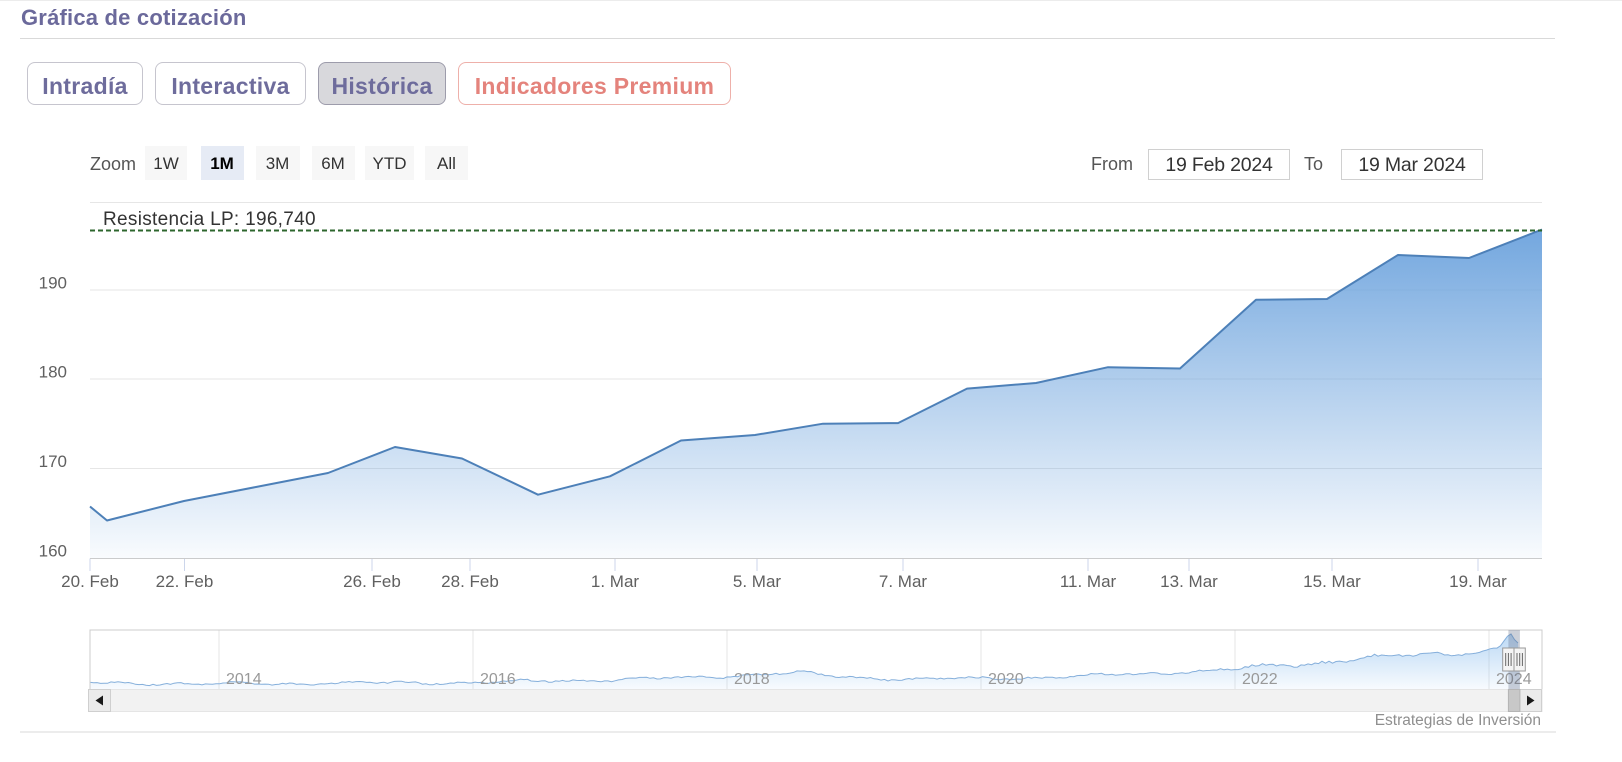 This screenshot has height=762, width=1622. What do you see at coordinates (244, 679) in the screenshot?
I see `svg-text: 2014` at bounding box center [244, 679].